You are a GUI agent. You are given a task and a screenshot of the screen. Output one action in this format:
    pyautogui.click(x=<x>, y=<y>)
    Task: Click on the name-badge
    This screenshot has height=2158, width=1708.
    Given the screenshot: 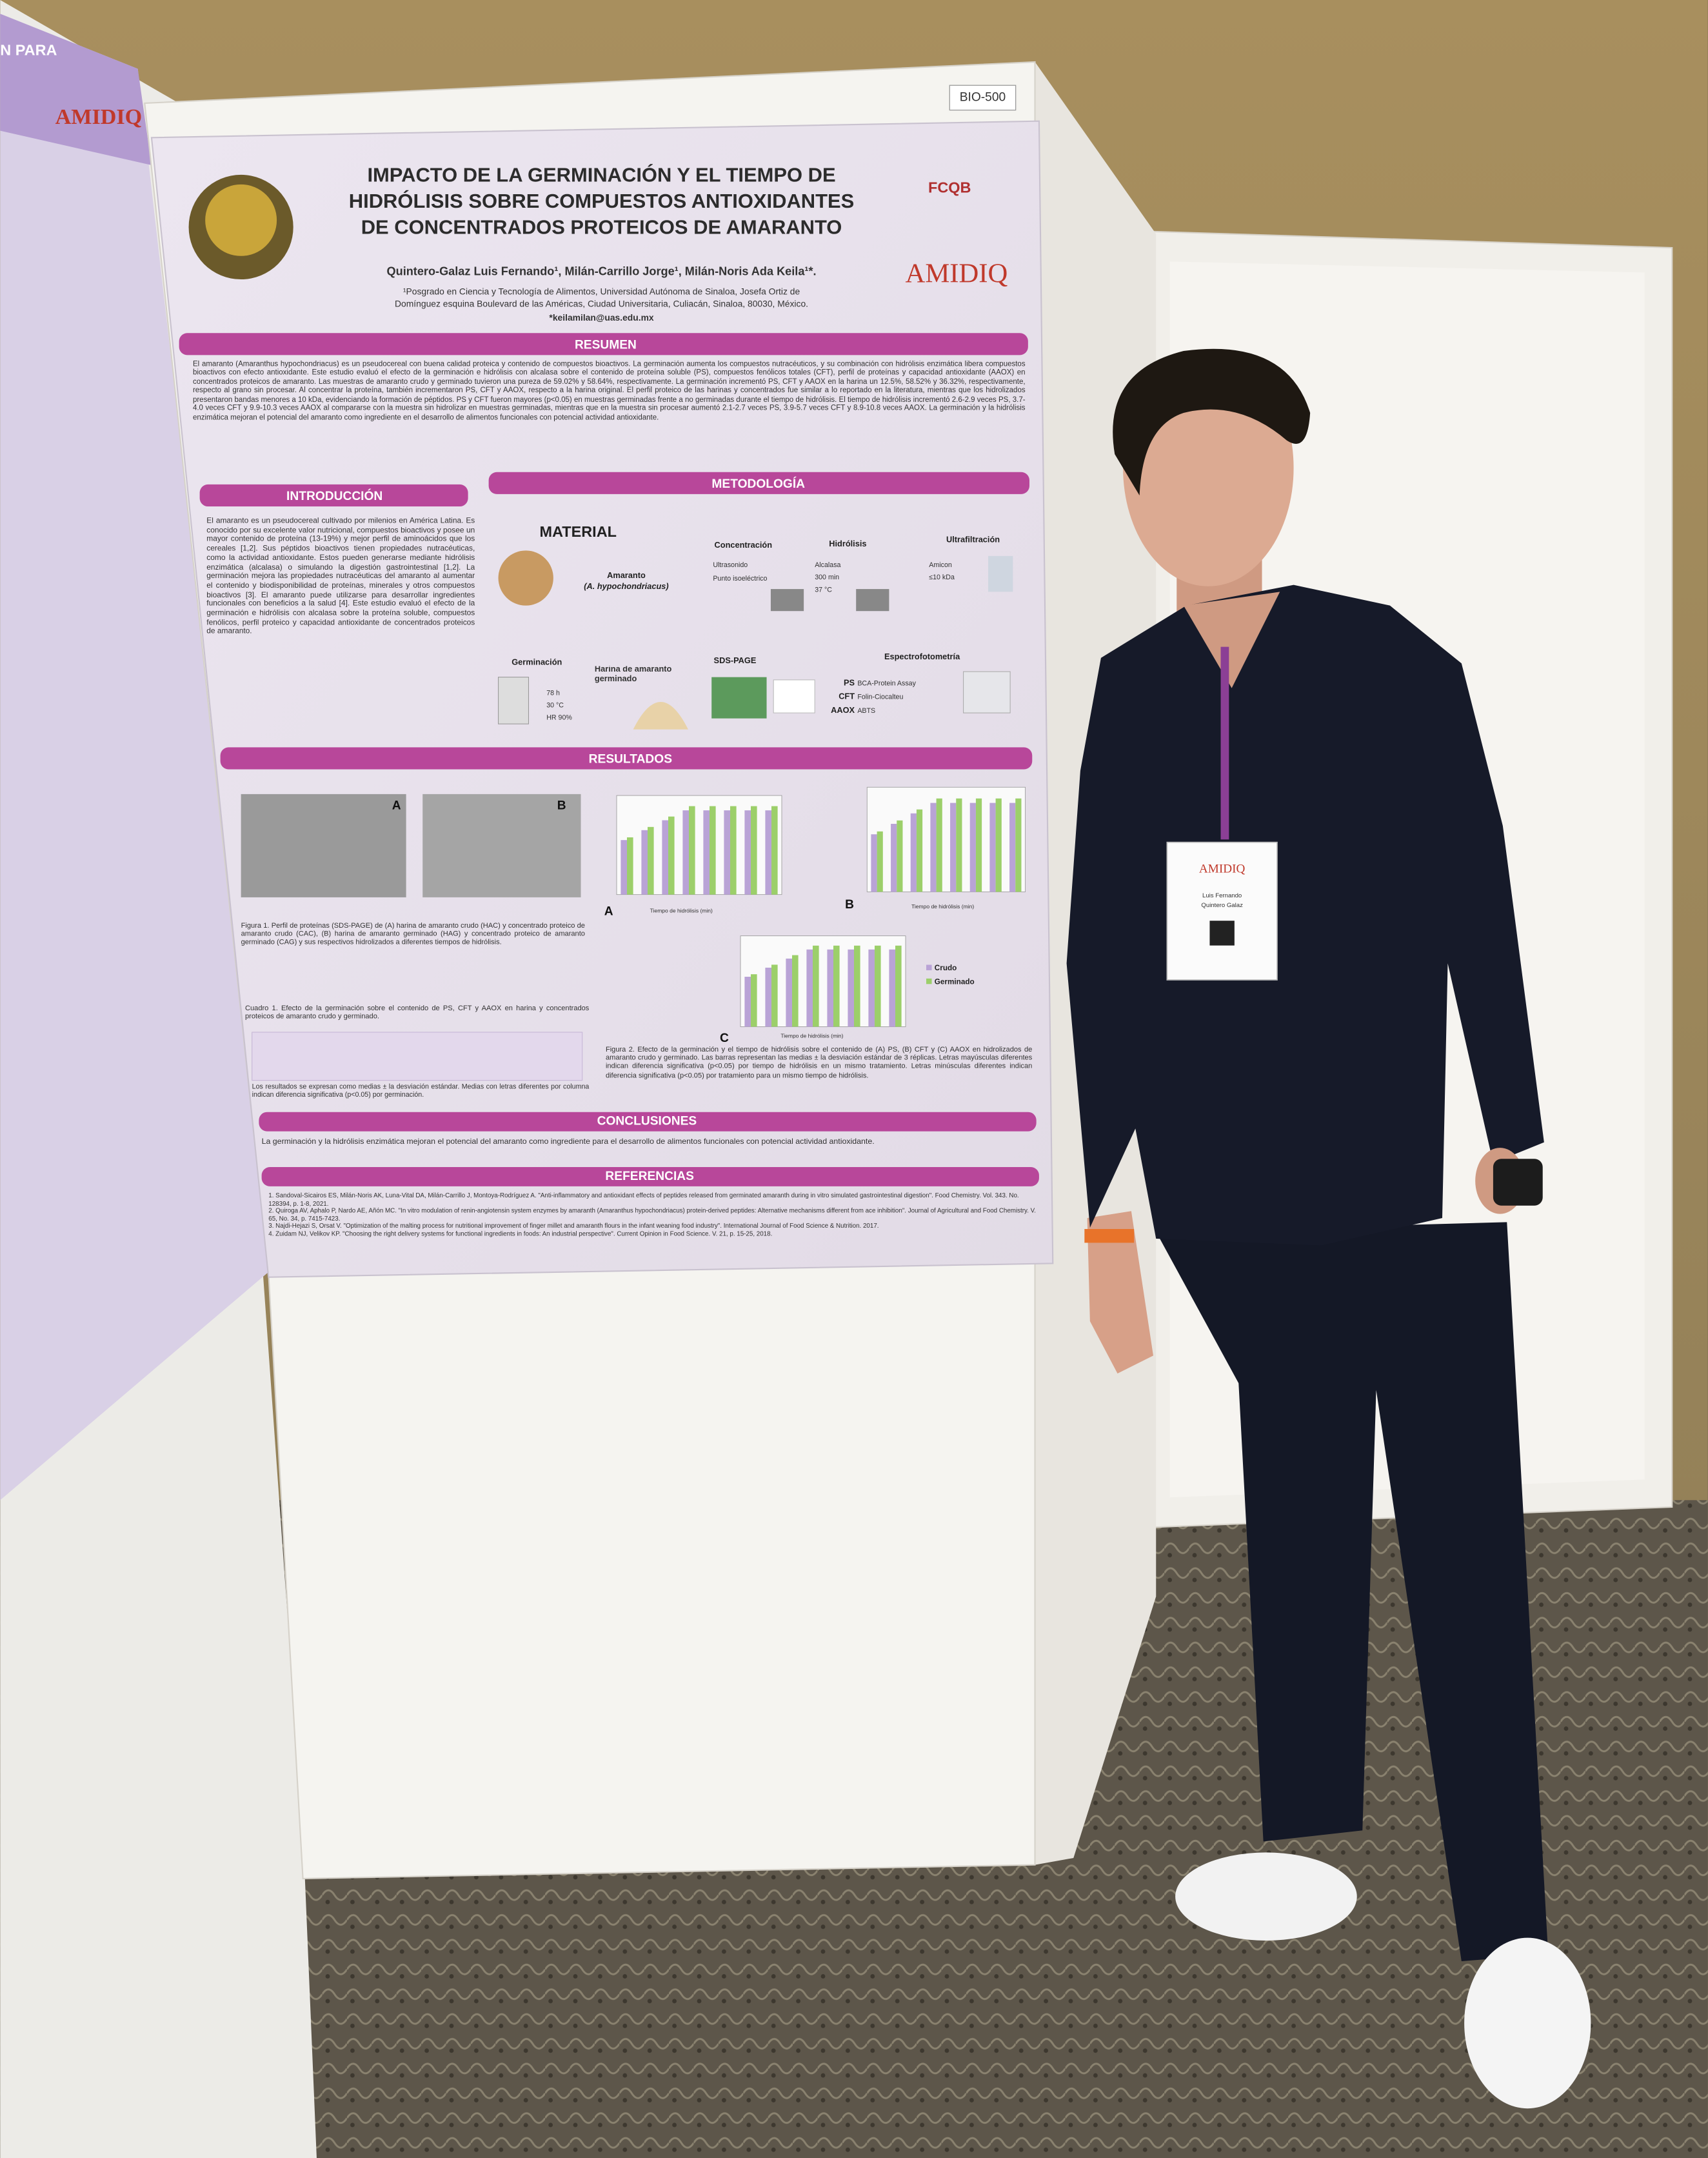 What is the action you would take?
    pyautogui.click(x=1222, y=911)
    